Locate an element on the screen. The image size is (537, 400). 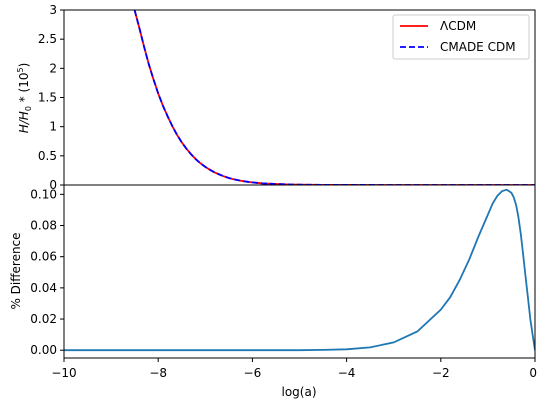
bottom-ytick-label: 0.02 is located at coordinates (43, 319).